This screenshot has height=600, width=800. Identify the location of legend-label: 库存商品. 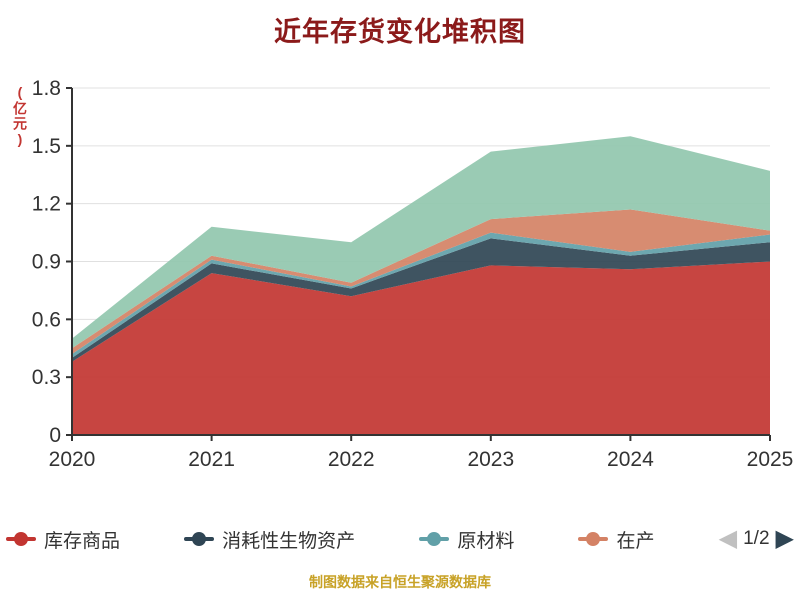
(82, 541).